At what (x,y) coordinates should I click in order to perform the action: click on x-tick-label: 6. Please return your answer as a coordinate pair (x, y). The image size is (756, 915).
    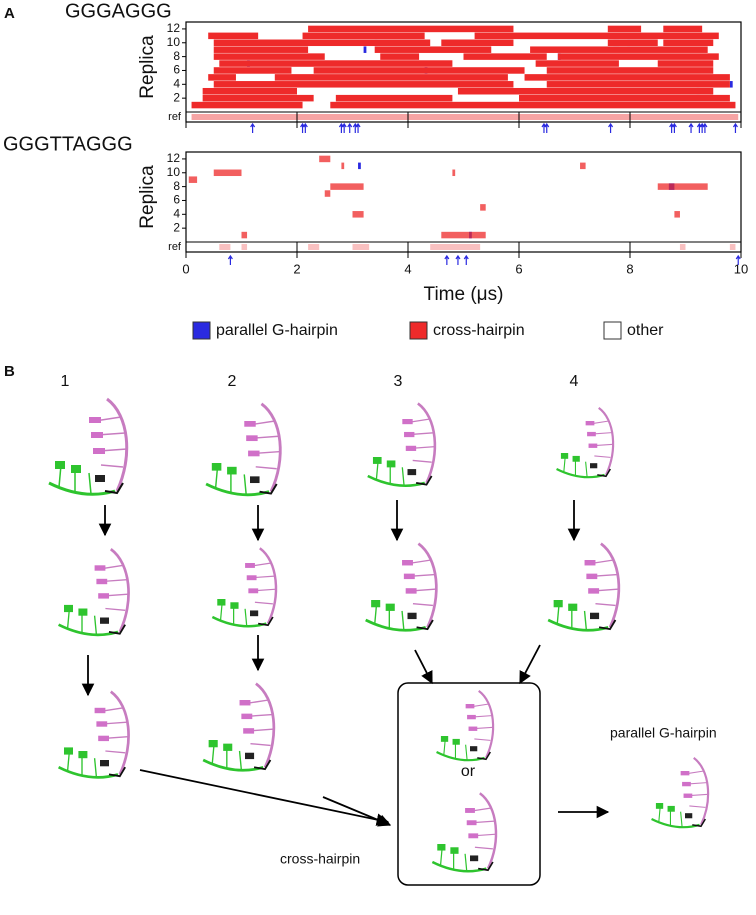
    Looking at the image, I should click on (518, 268).